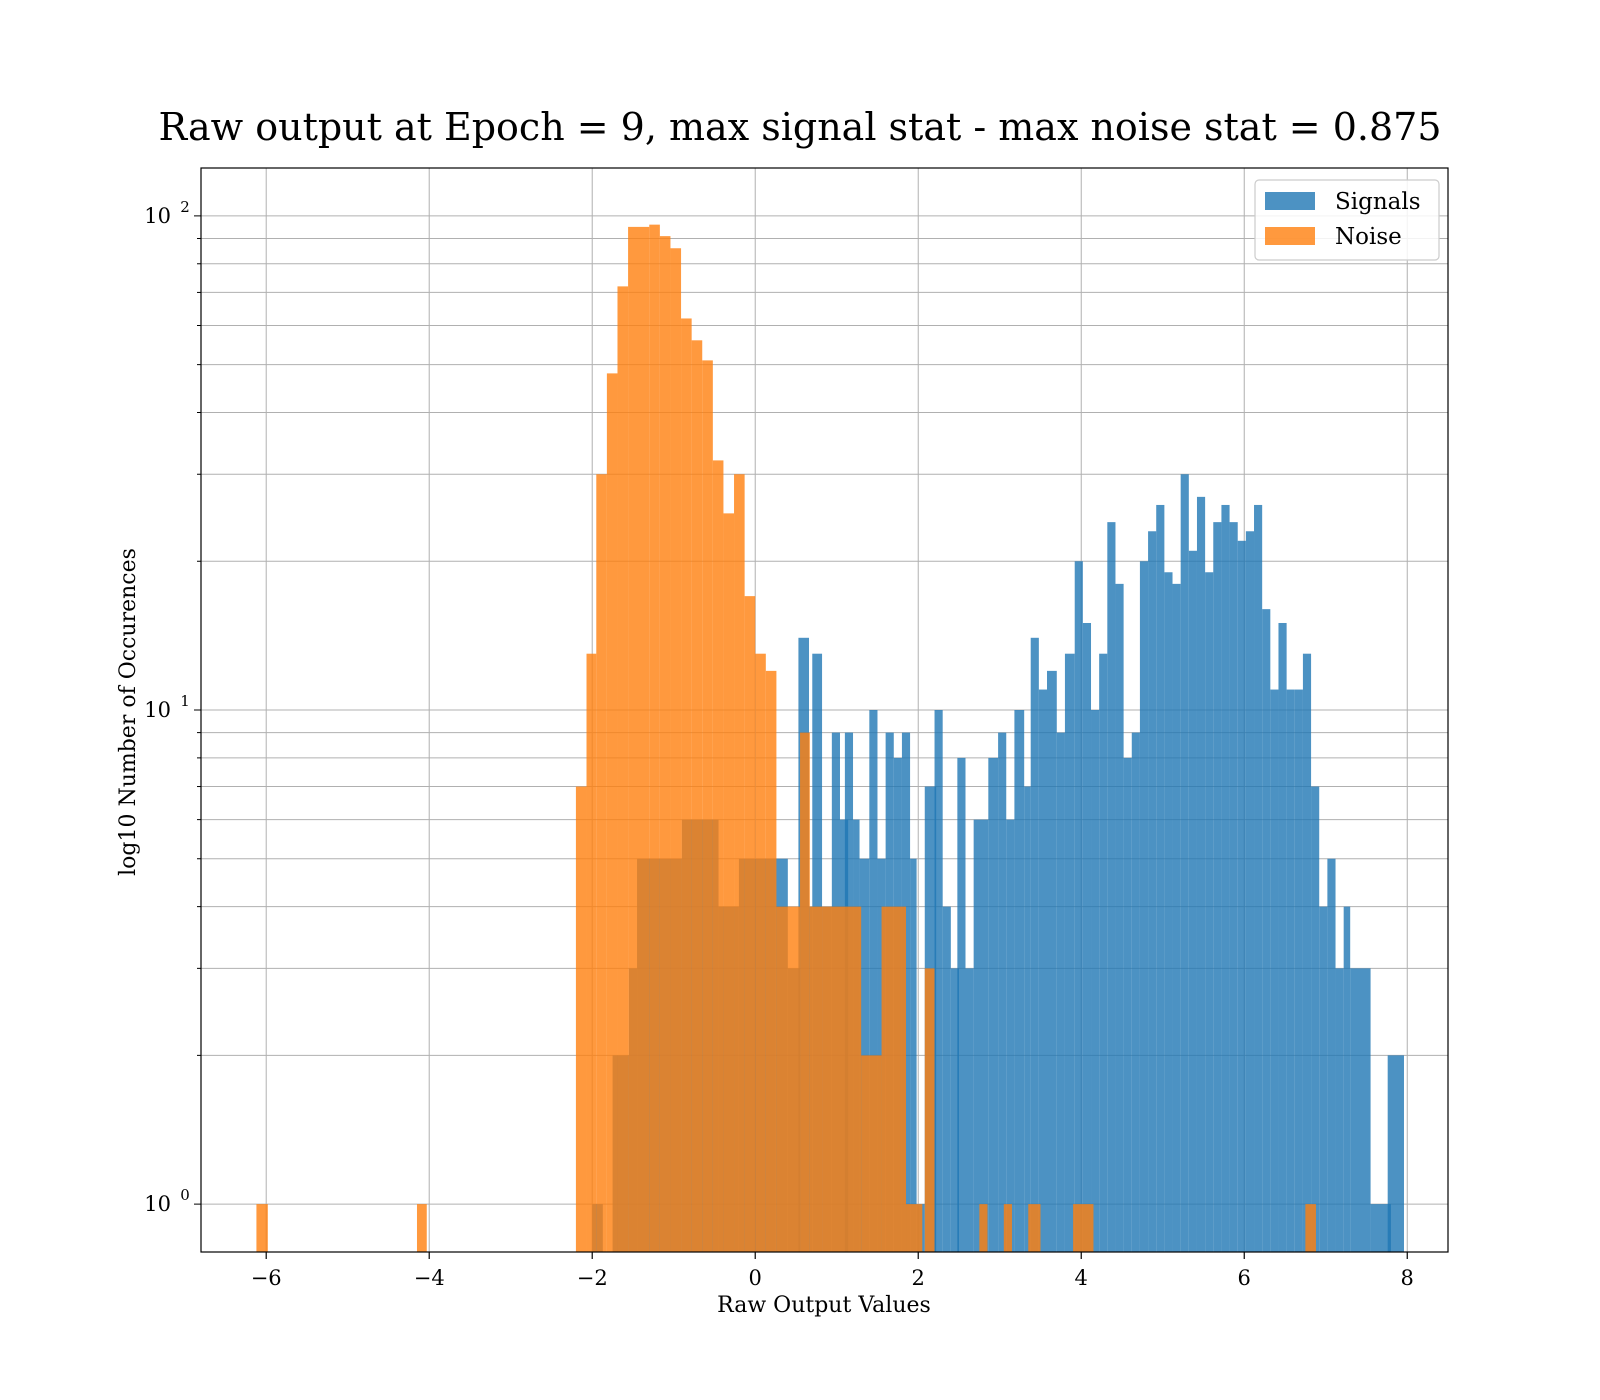 The width and height of the screenshot is (1600, 1400). Describe the element at coordinates (1378, 202) in the screenshot. I see `signals-legend-label: Signals` at that location.